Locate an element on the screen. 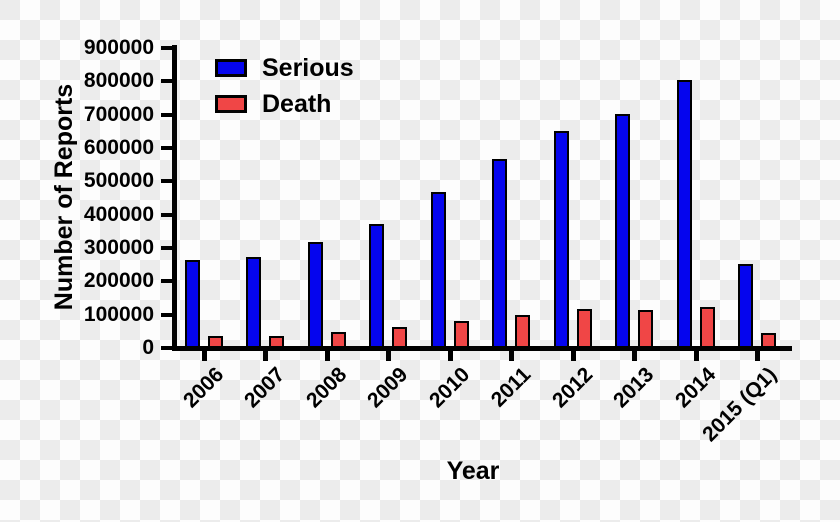 This screenshot has height=522, width=840. bar-serious-2006 is located at coordinates (192, 303).